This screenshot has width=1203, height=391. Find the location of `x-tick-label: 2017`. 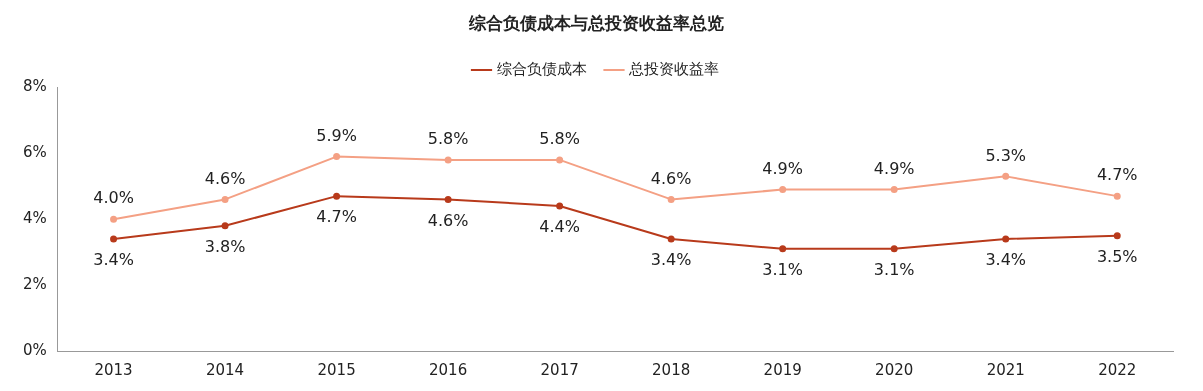

x-tick-label: 2017 is located at coordinates (559, 369).